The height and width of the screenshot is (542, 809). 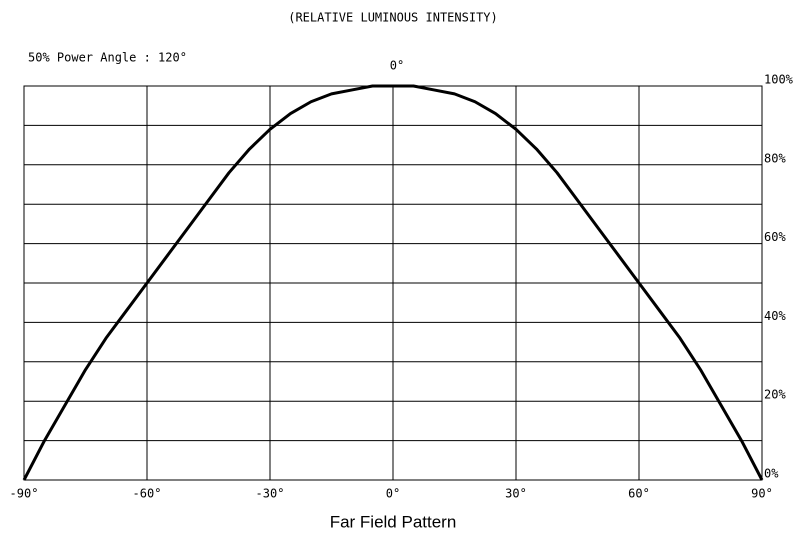 What do you see at coordinates (393, 18) in the screenshot?
I see `chart-title: (RELATIVE LUMINOUS INTENSITY)` at bounding box center [393, 18].